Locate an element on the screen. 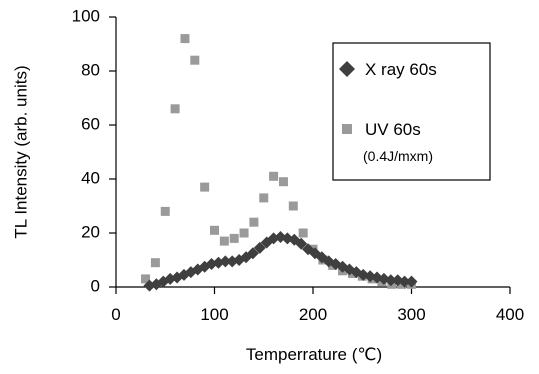 The height and width of the screenshot is (374, 539). legend: X ray 60s UV 60s (0.4J/mxm) is located at coordinates (411, 111).